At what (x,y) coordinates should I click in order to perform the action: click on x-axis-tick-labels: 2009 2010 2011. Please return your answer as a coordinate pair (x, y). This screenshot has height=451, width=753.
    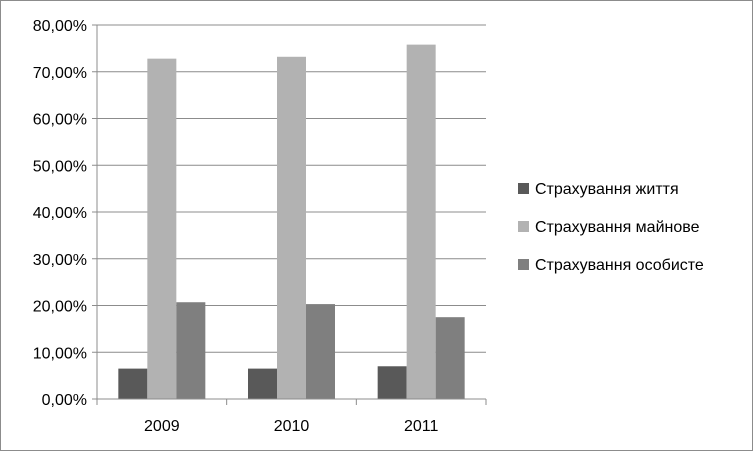
    Looking at the image, I should click on (291, 426).